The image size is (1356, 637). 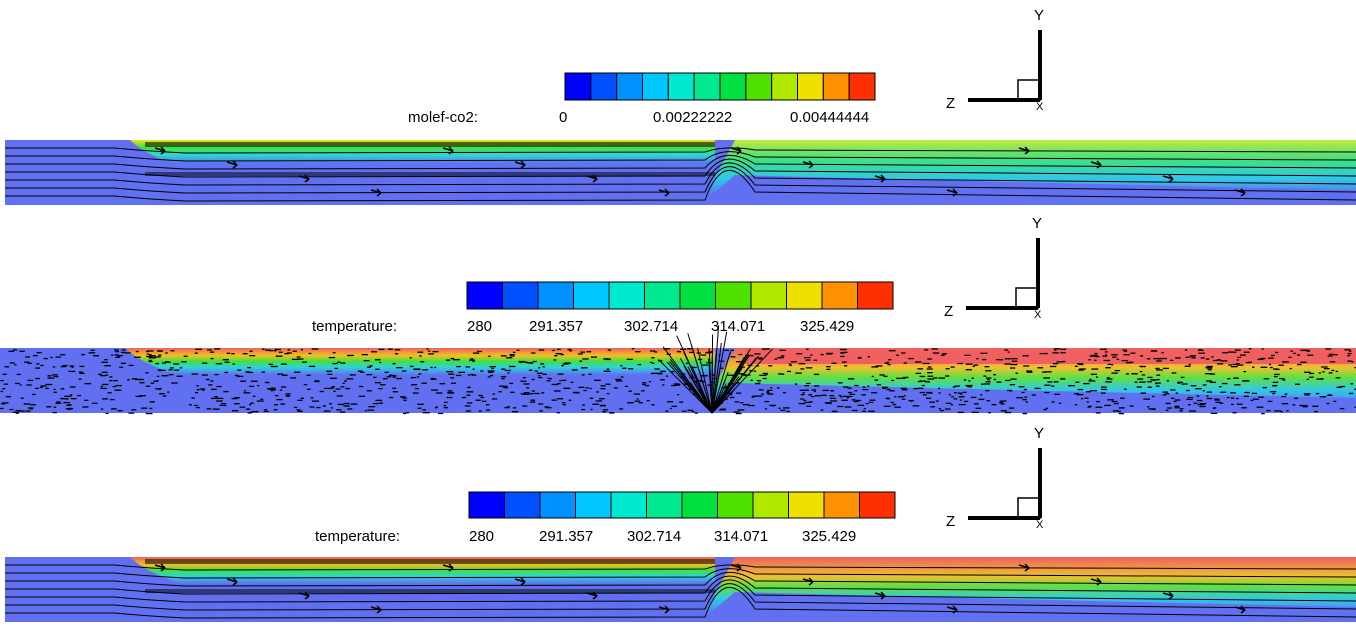 What do you see at coordinates (556, 326) in the screenshot?
I see `colorbar-tick-label: 291.357` at bounding box center [556, 326].